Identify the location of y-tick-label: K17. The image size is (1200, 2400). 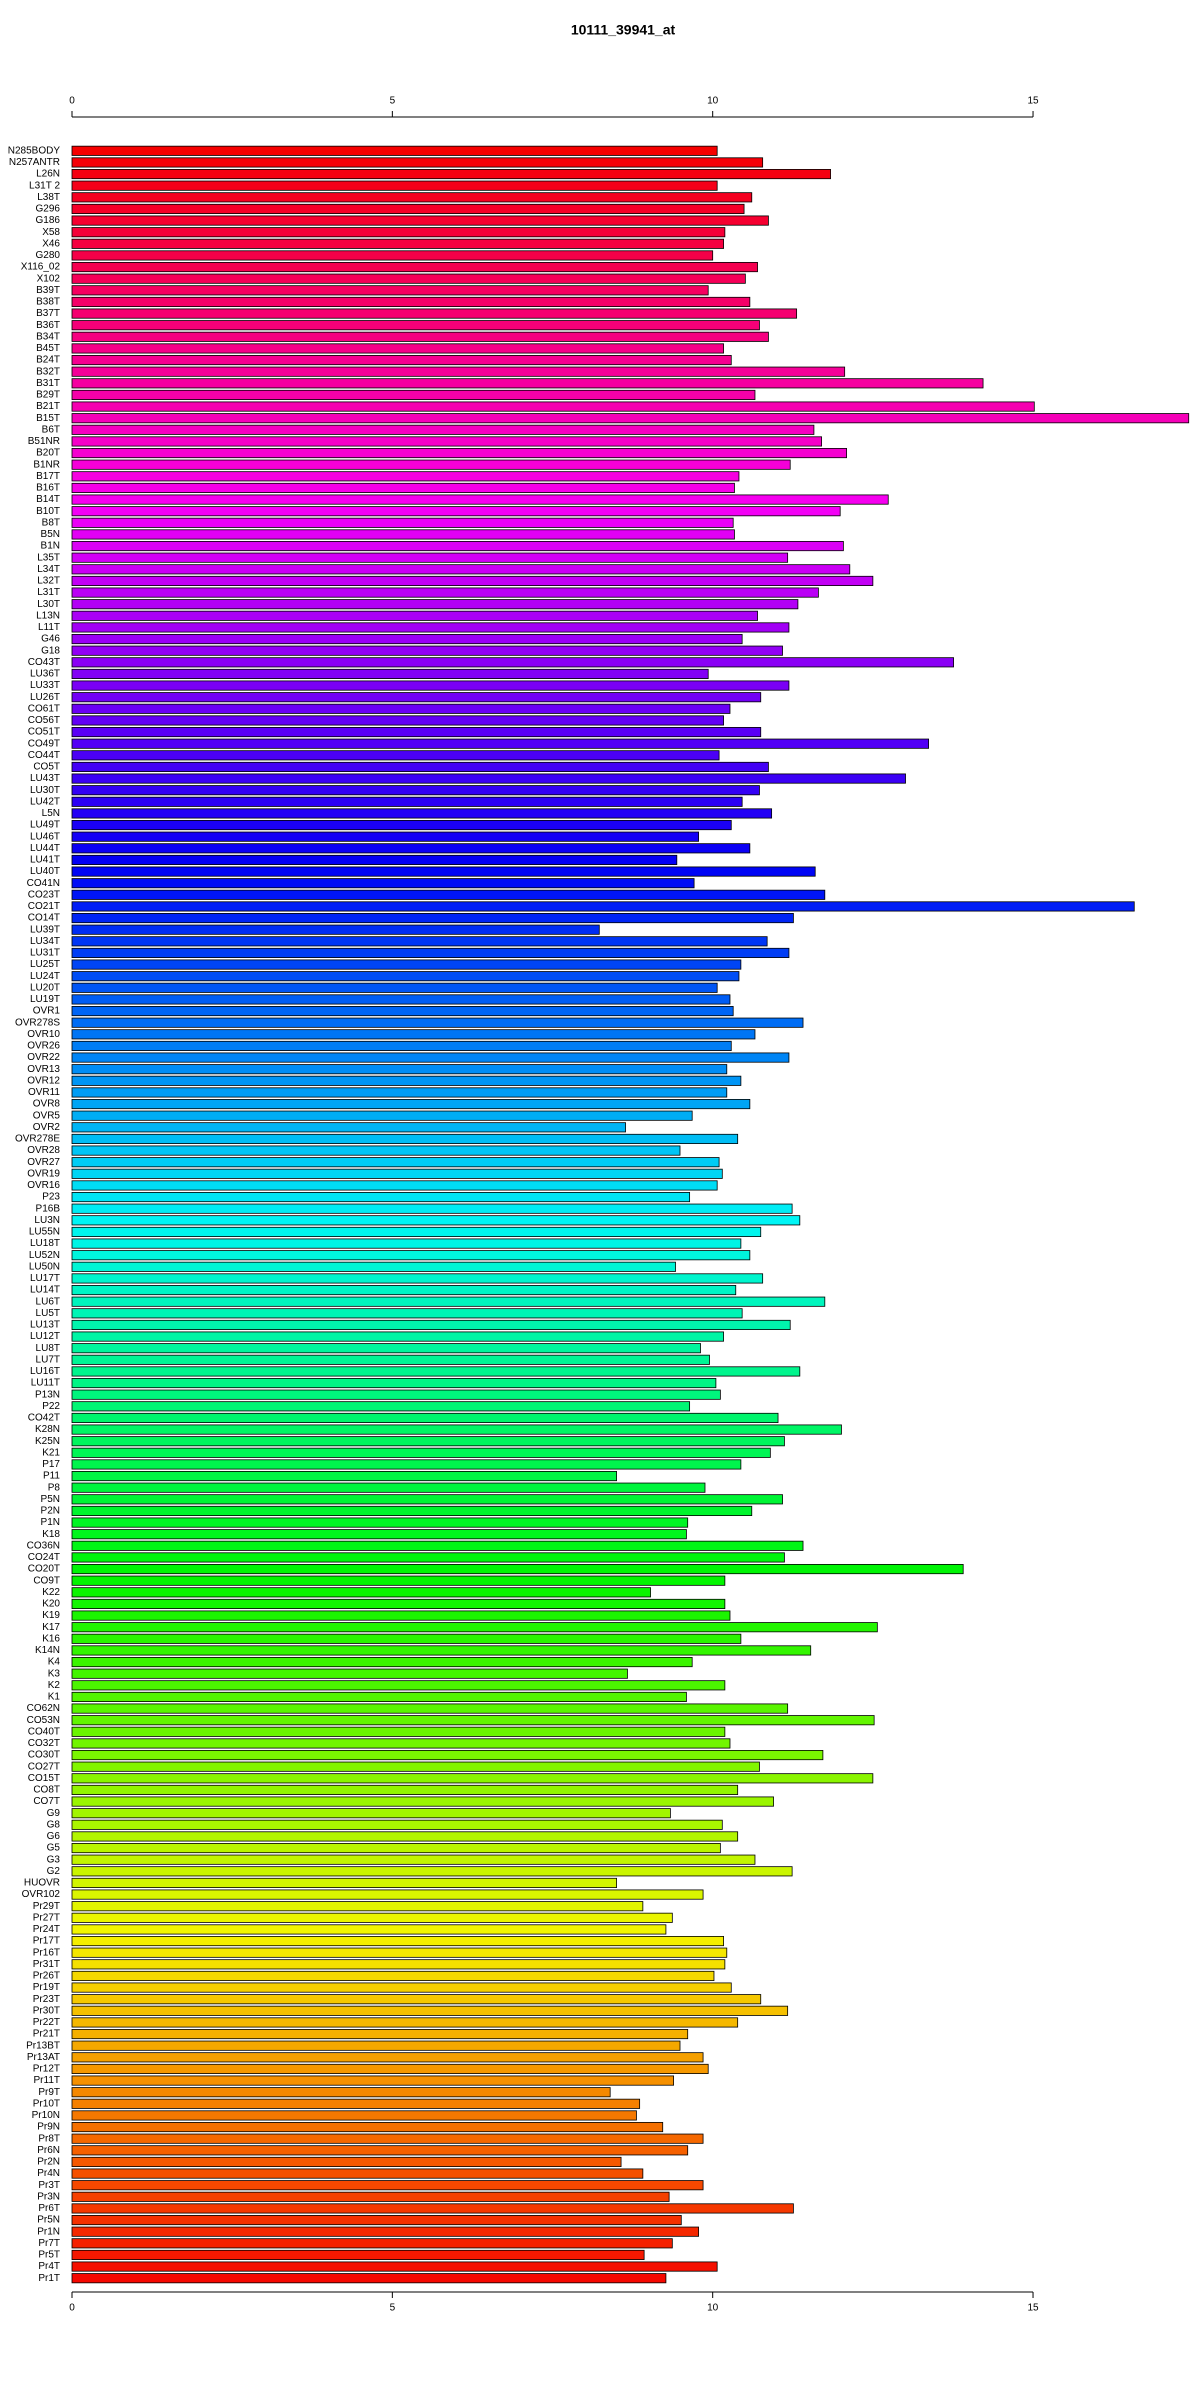
(51, 1627).